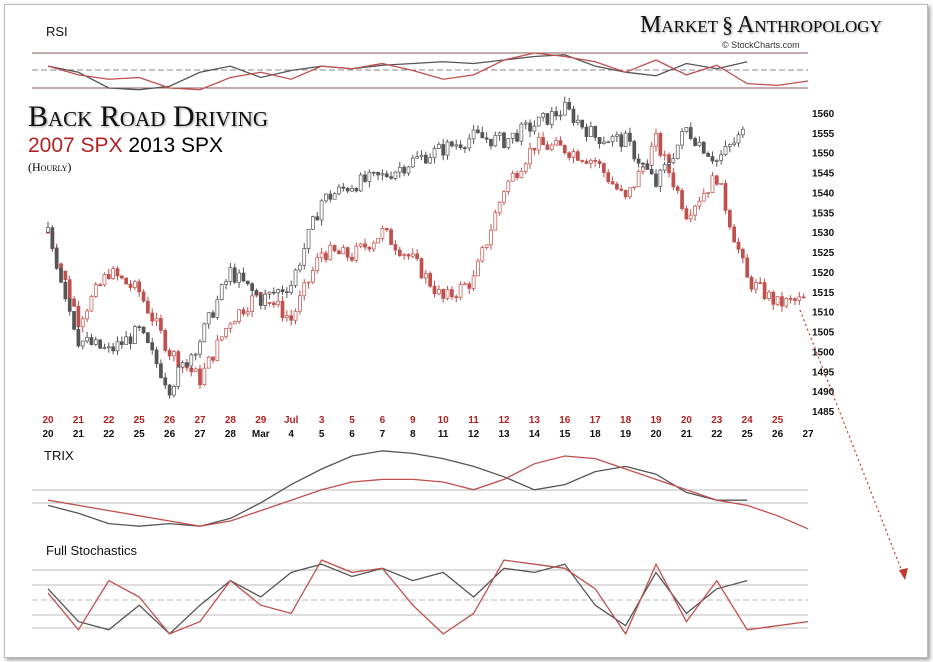 Image resolution: width=933 pixels, height=662 pixels. I want to click on y-tick-label: 1510, so click(823, 313).